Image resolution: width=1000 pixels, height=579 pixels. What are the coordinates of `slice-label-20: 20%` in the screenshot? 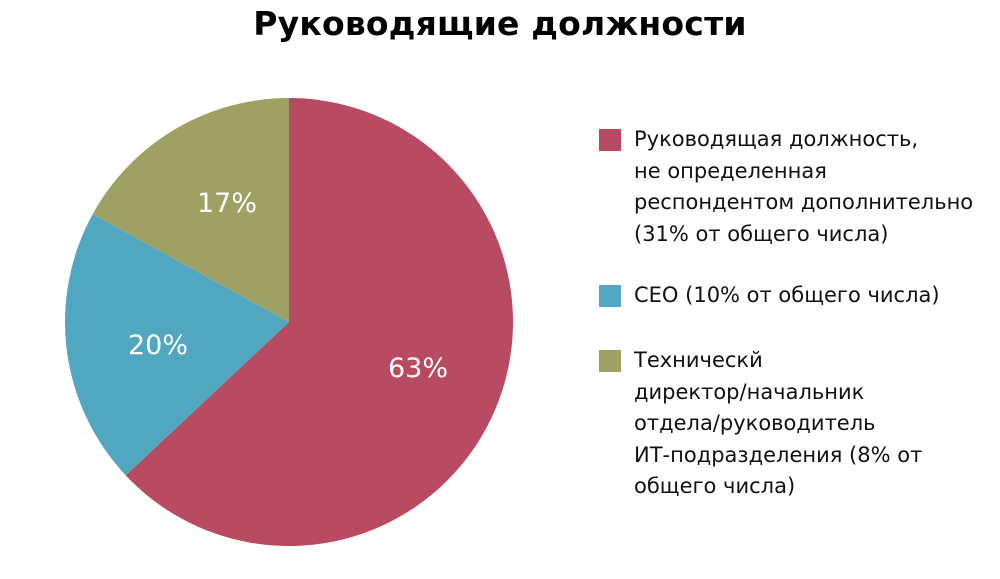 It's located at (158, 345).